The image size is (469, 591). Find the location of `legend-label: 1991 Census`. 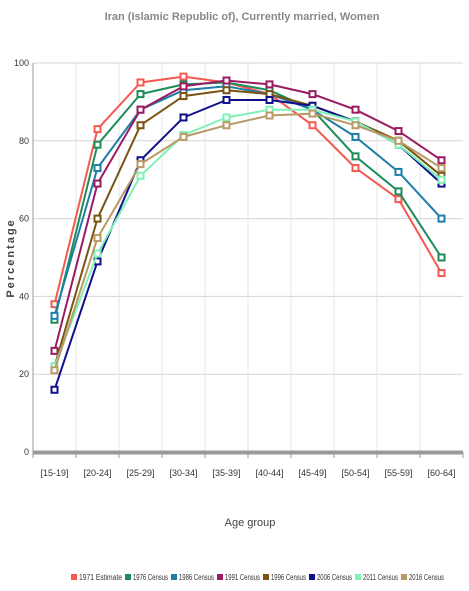

legend-label: 1991 Census is located at coordinates (242, 577).